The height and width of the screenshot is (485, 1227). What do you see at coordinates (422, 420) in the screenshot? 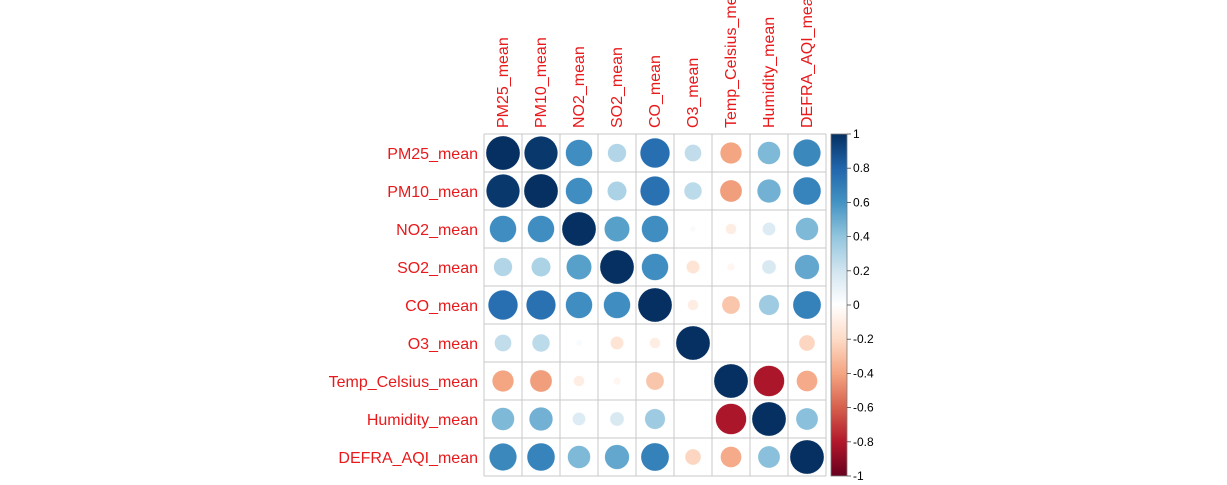
I see `row-label: Humidity_mean` at bounding box center [422, 420].